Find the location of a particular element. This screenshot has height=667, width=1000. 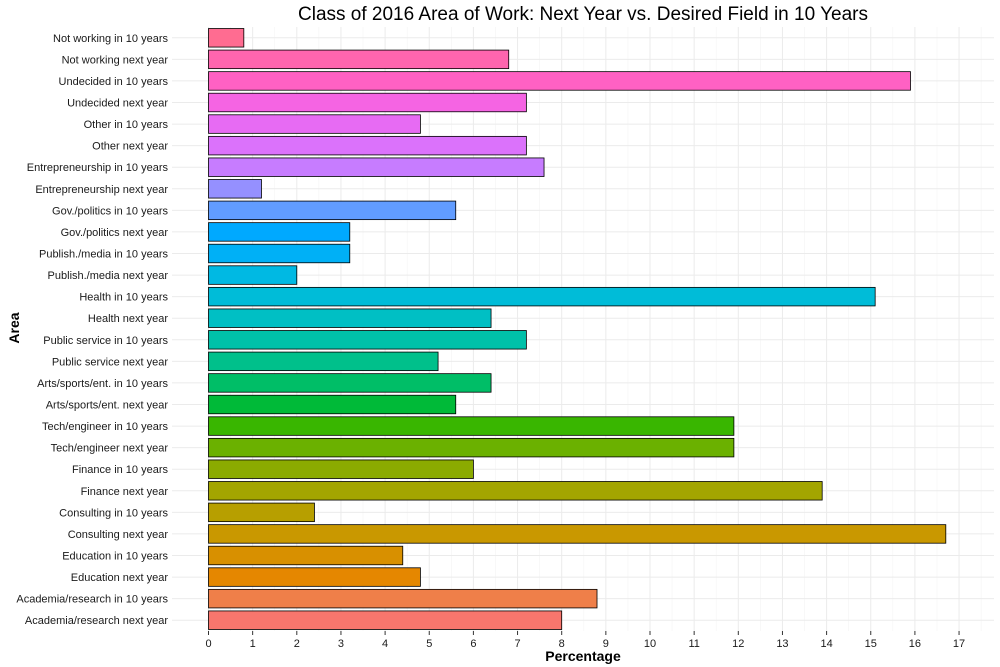

x-tick-label: 3 is located at coordinates (341, 644).